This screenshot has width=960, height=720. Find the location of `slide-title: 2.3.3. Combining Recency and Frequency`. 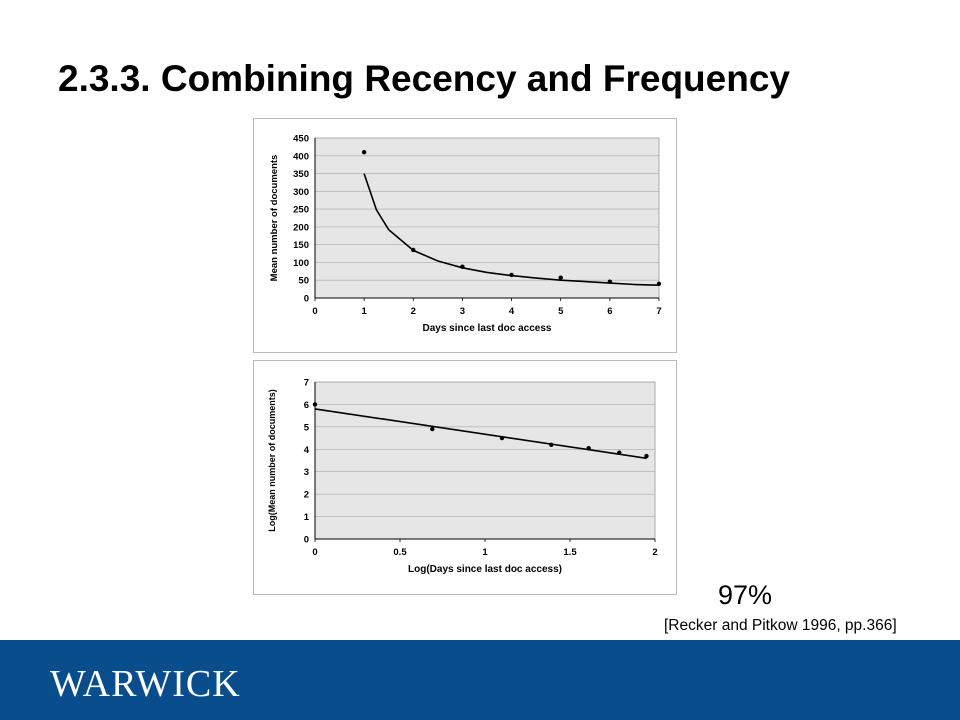

slide-title: 2.3.3. Combining Recency and Frequency is located at coordinates (424, 78).